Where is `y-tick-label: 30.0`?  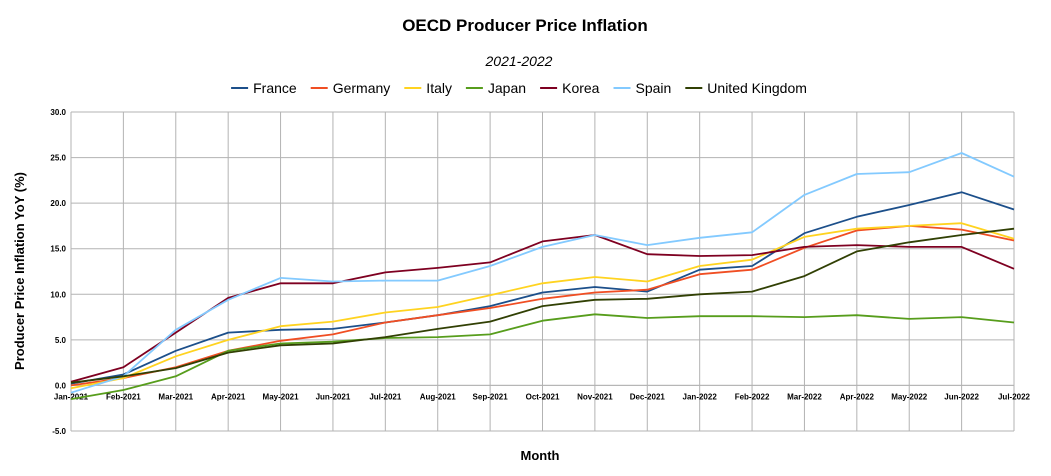 y-tick-label: 30.0 is located at coordinates (58, 112).